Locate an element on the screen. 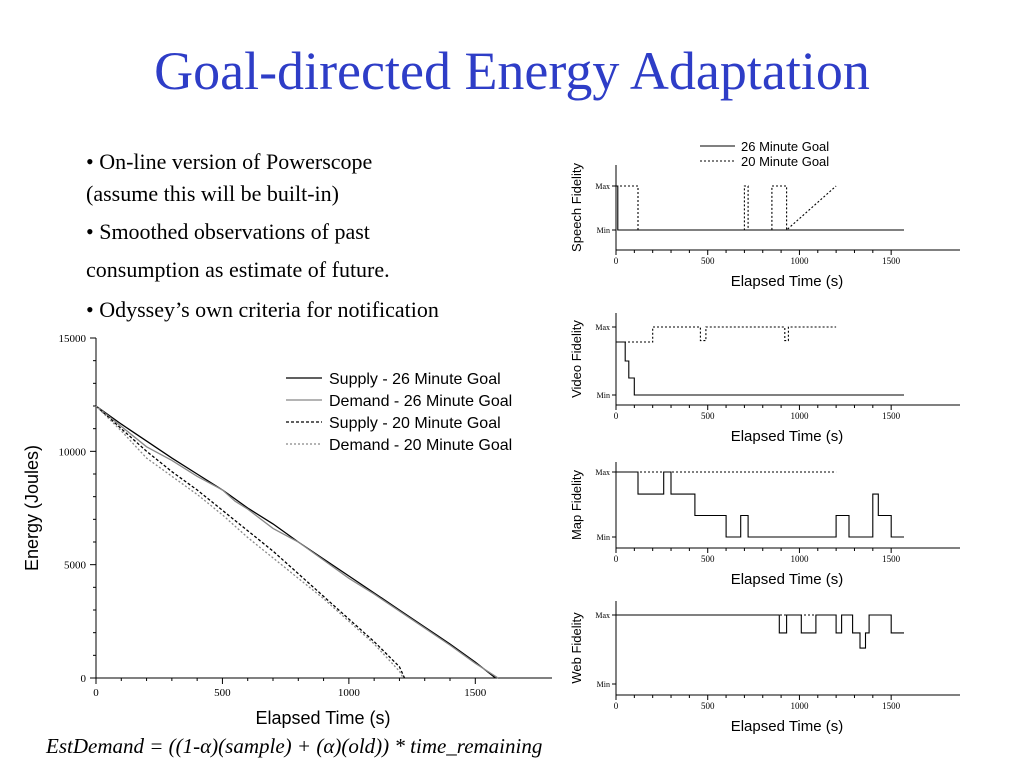 This screenshot has height=768, width=1024. speech-legend-label: 26 Minute Goal is located at coordinates (785, 146).